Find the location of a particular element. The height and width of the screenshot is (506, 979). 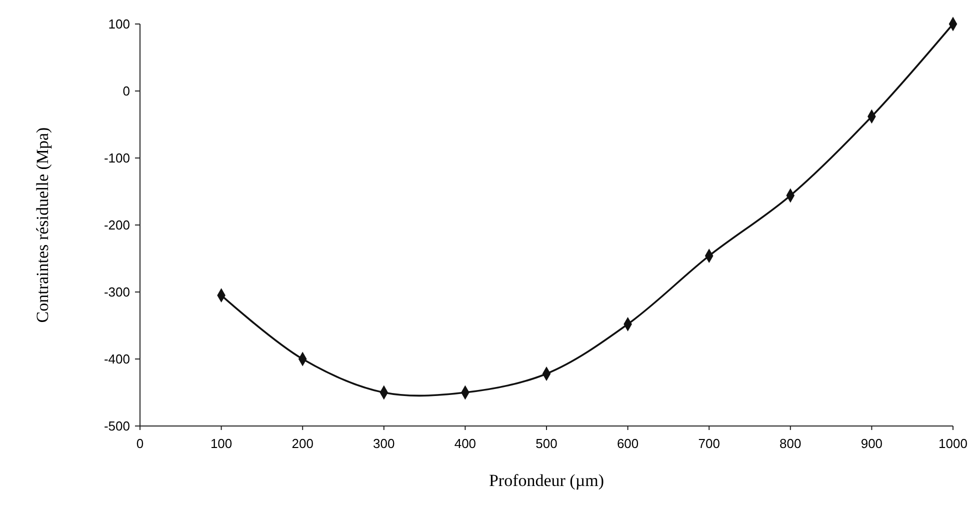

x-tick-label: 300 is located at coordinates (384, 443).